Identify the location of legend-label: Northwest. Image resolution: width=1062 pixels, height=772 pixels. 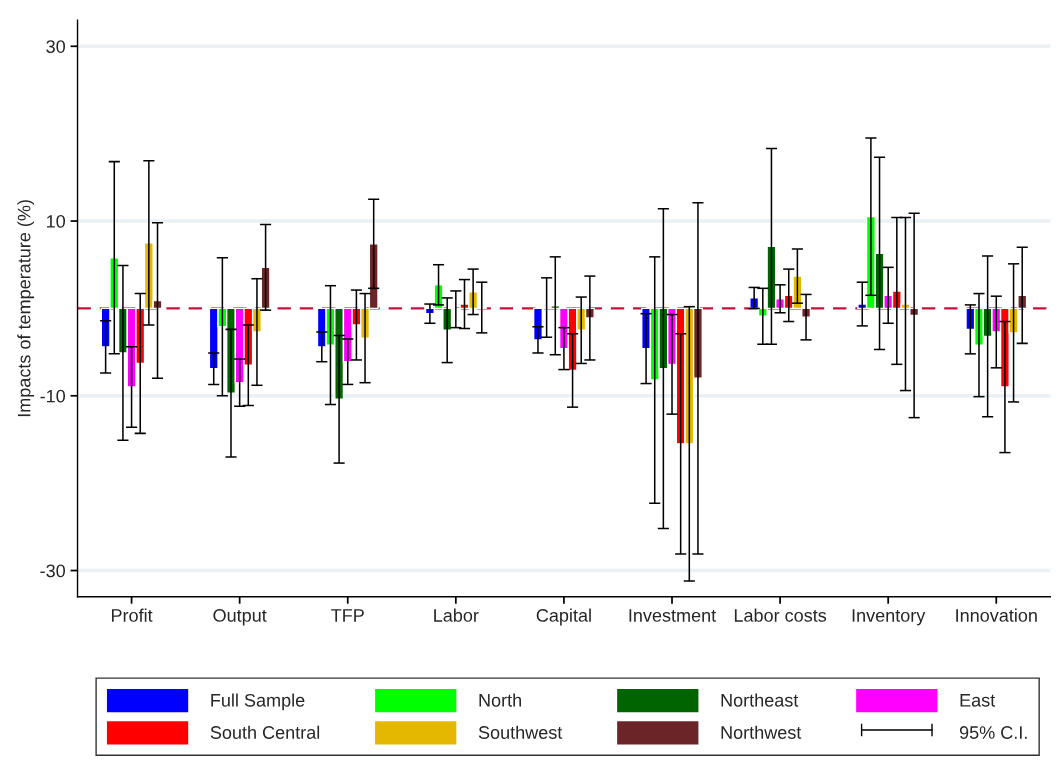
(761, 732).